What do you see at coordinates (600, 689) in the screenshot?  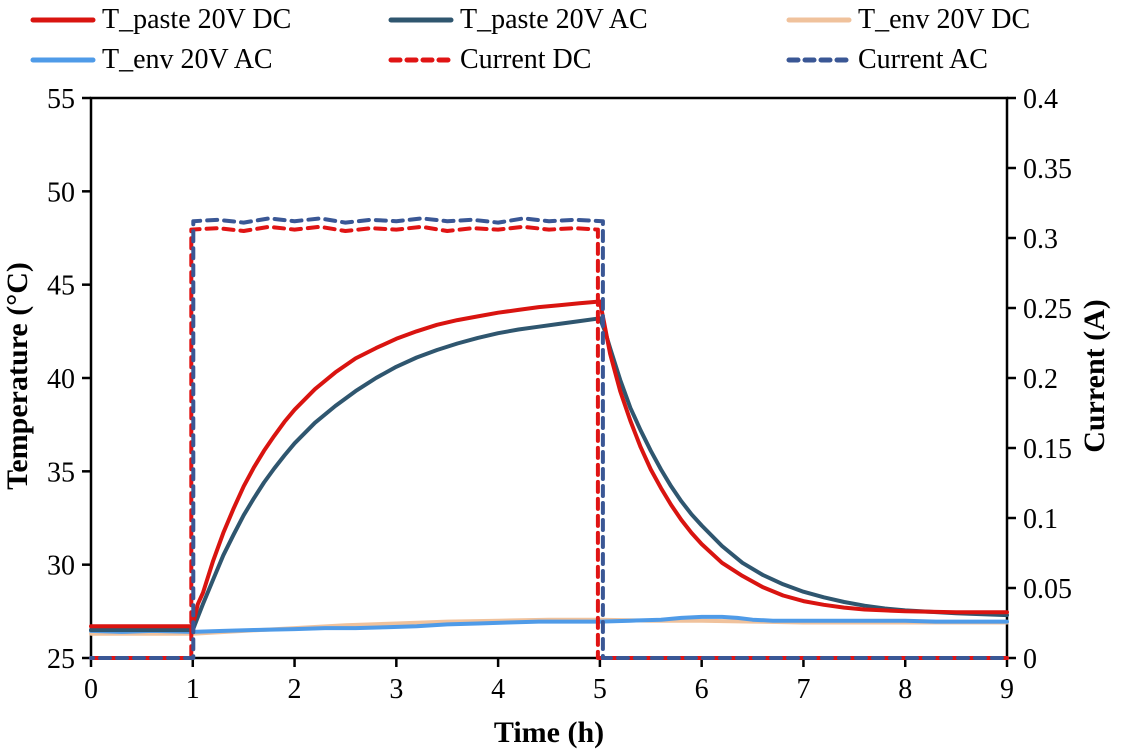 I see `x-tick-label: 5` at bounding box center [600, 689].